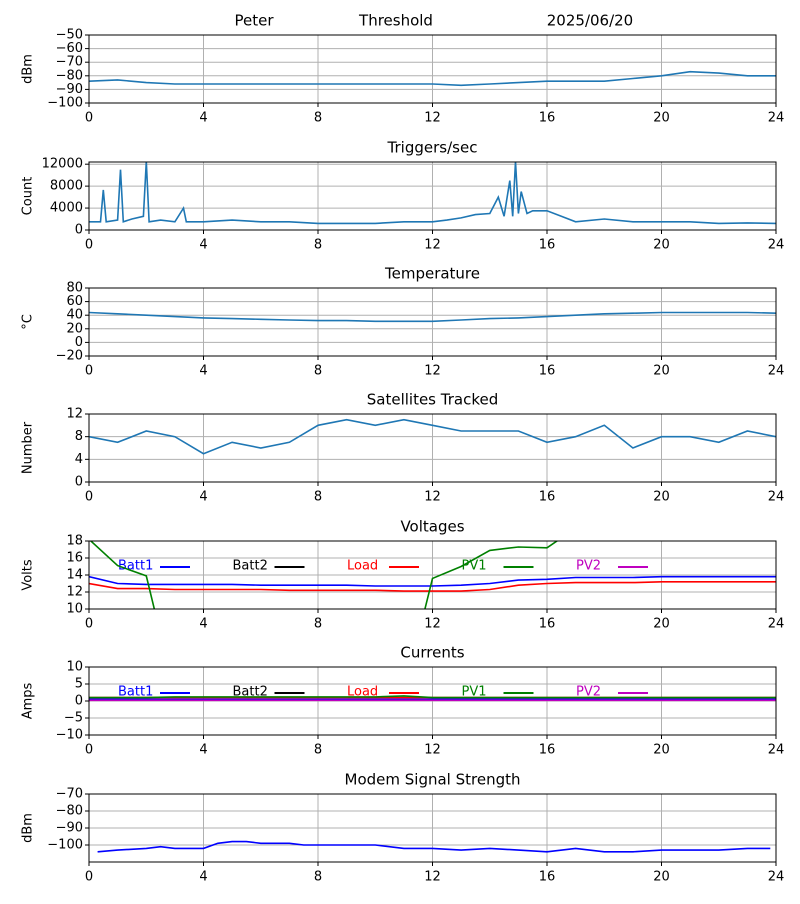 This screenshot has height=904, width=800. What do you see at coordinates (432, 274) in the screenshot?
I see `chart-title: Temperature` at bounding box center [432, 274].